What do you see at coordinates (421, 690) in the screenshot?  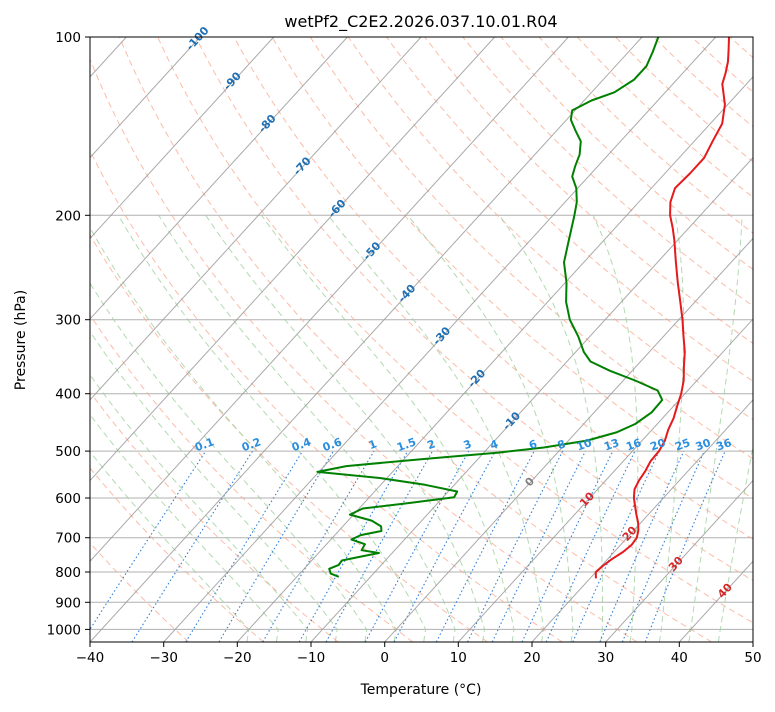 I see `x-axis-label: Temperature (°C)` at bounding box center [421, 690].